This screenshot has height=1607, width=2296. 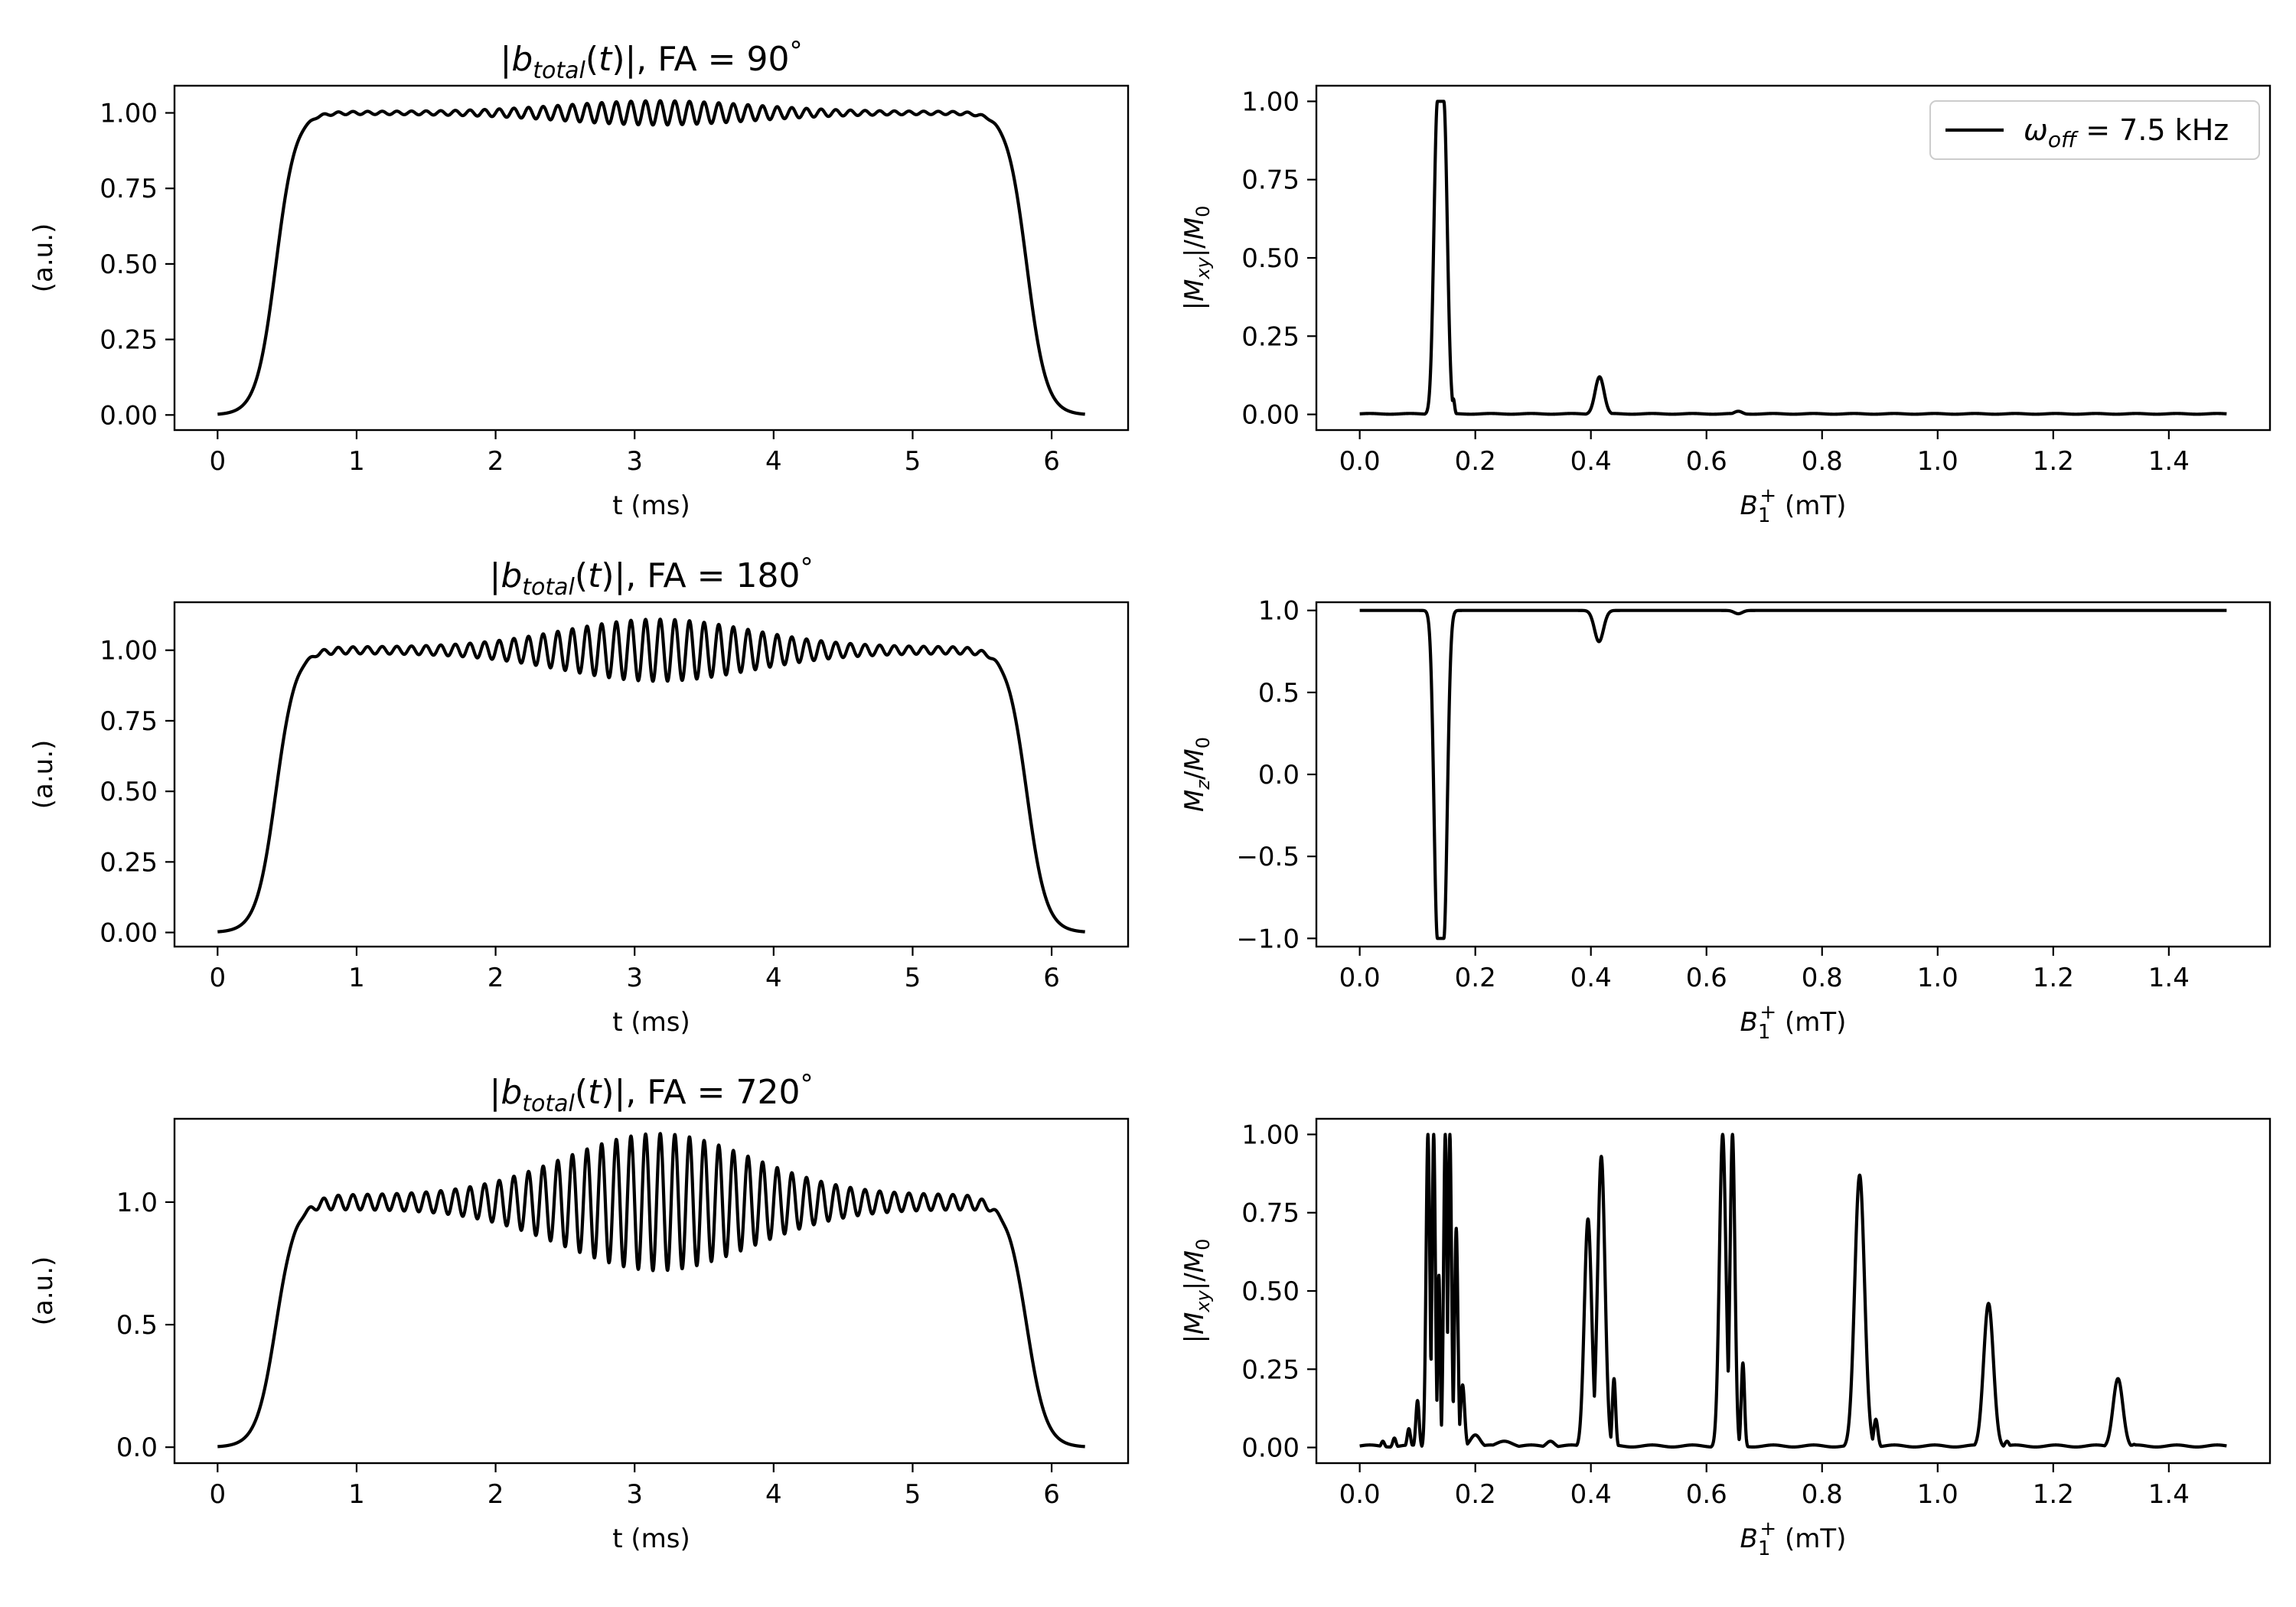 What do you see at coordinates (652, 577) in the screenshot?
I see `subplot-title: |btotal(t)|, FA = 180°` at bounding box center [652, 577].